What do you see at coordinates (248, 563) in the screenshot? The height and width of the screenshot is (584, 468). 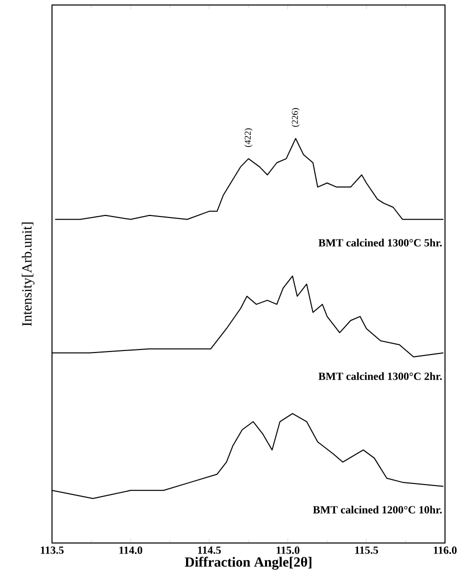 I see `x-axis-title: Diffraction Angle[2θ]` at bounding box center [248, 563].